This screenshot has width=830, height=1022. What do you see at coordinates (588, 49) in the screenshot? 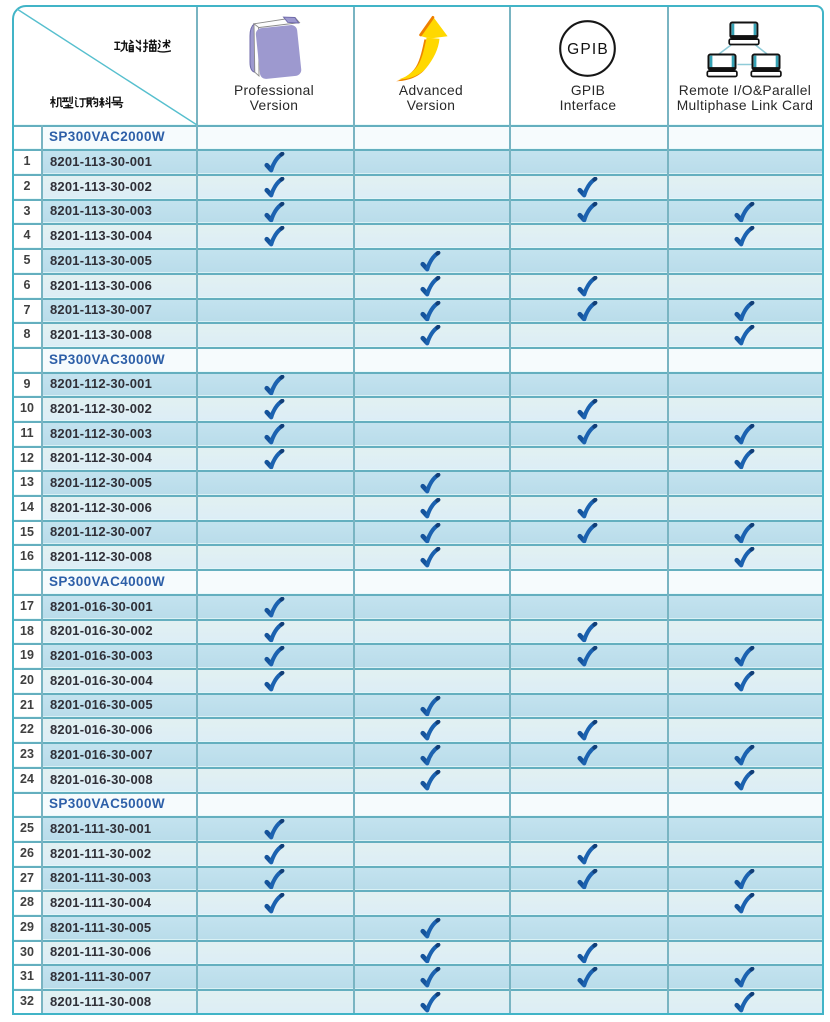
I see `svg-text: GPIB` at bounding box center [588, 49].